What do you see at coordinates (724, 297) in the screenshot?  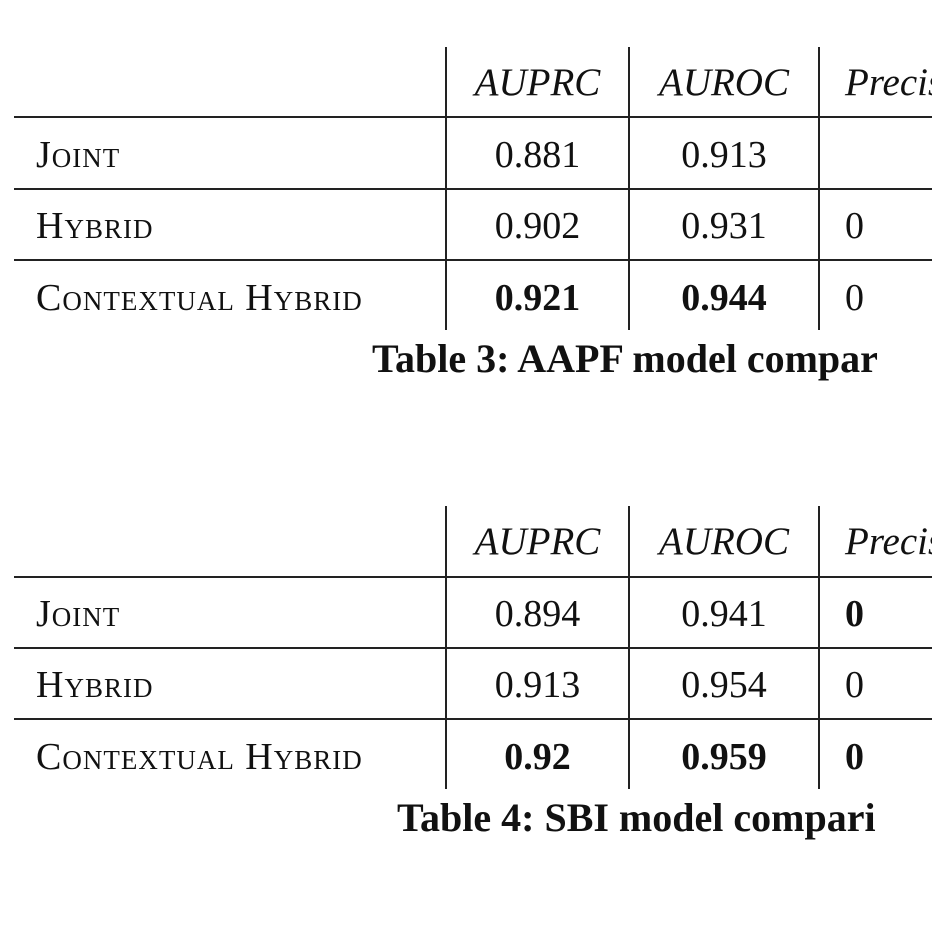 I see `auroc-cell: 0.944` at bounding box center [724, 297].